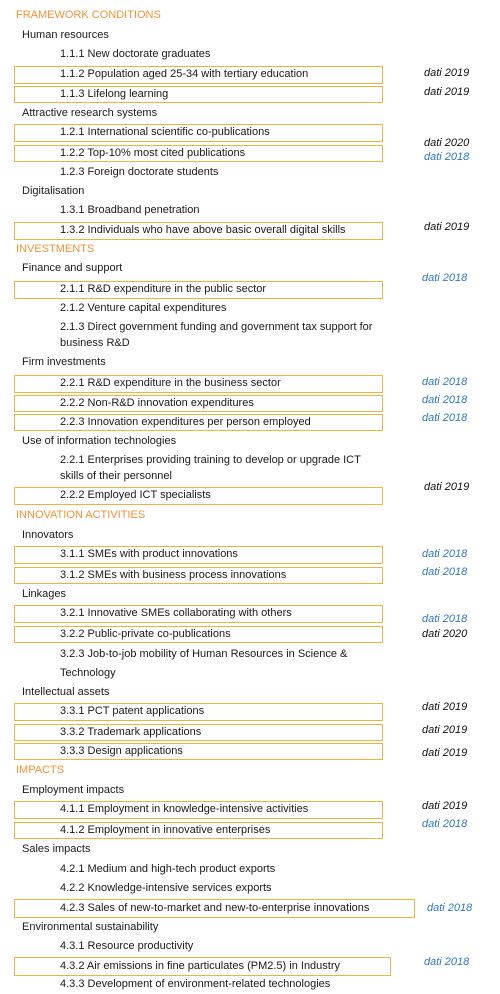 Image resolution: width=500 pixels, height=994 pixels. What do you see at coordinates (81, 515) in the screenshot?
I see `section-innovation-activities: INNOVATION ACTIVITIES` at bounding box center [81, 515].